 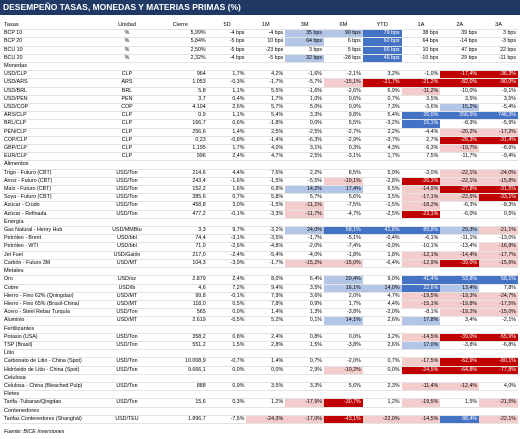 I want to click on row-value: 3,3%, so click(x=304, y=116).